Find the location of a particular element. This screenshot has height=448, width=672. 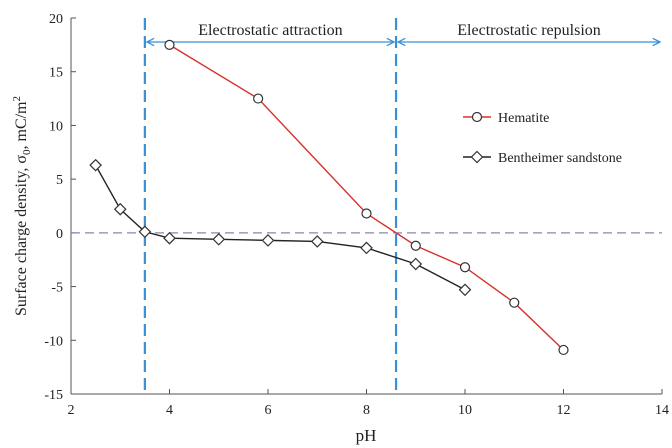

legend-label: Bentheimer sandstone is located at coordinates (560, 158).